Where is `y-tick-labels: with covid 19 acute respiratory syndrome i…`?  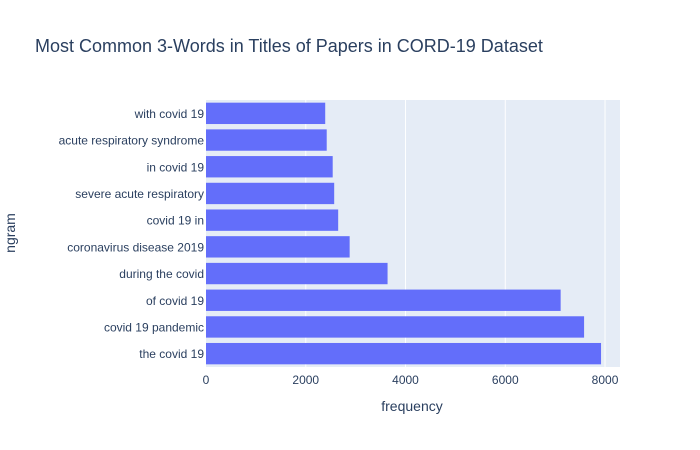
y-tick-labels: with covid 19 acute respiratory syndrome i… is located at coordinates (132, 234).